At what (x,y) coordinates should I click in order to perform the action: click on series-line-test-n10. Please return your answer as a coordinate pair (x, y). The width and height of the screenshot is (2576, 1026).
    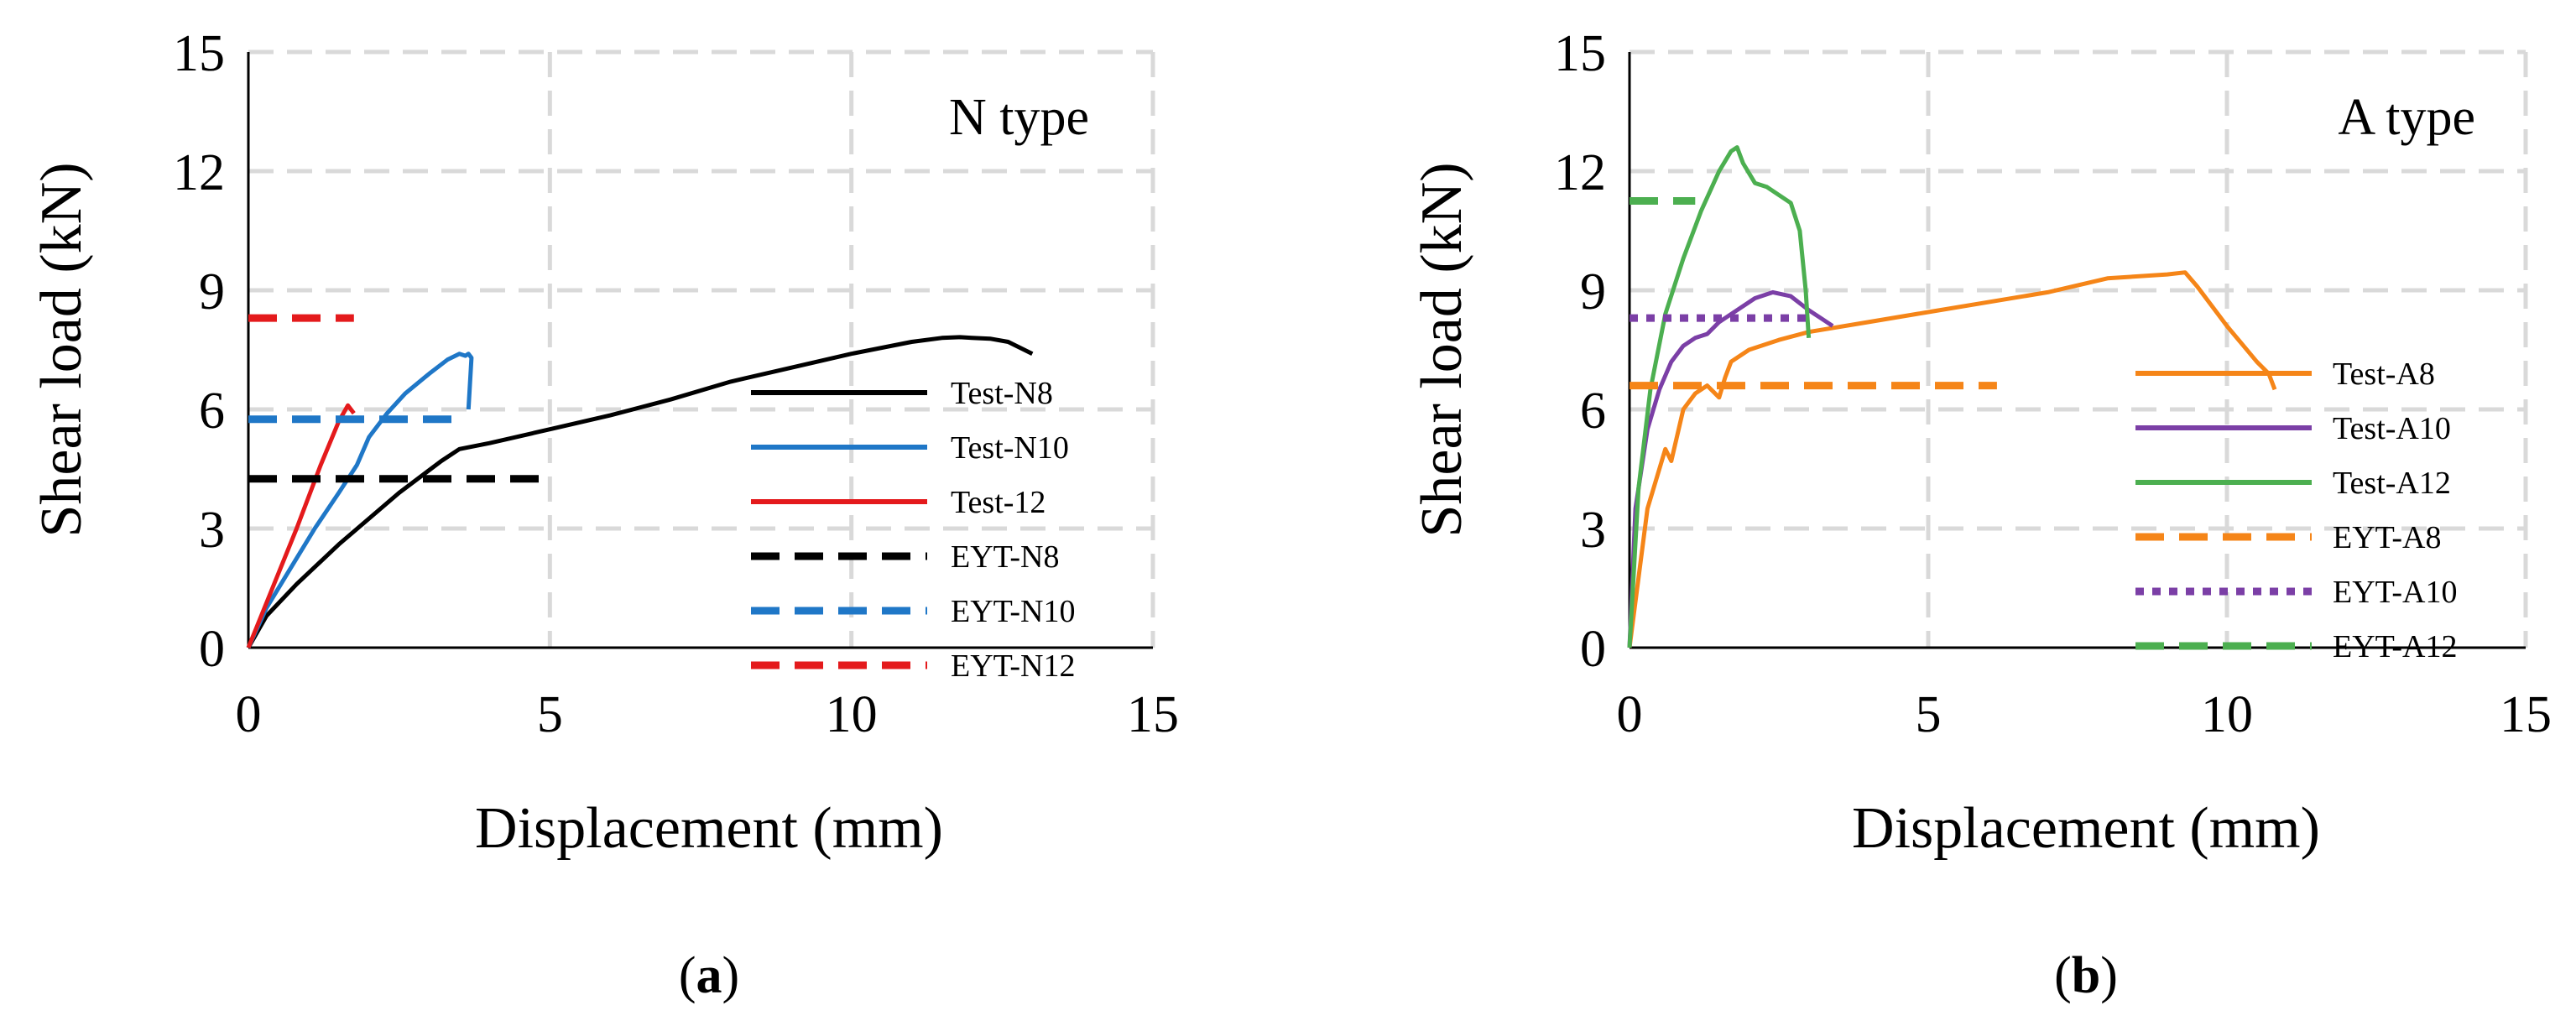
    Looking at the image, I should click on (360, 500).